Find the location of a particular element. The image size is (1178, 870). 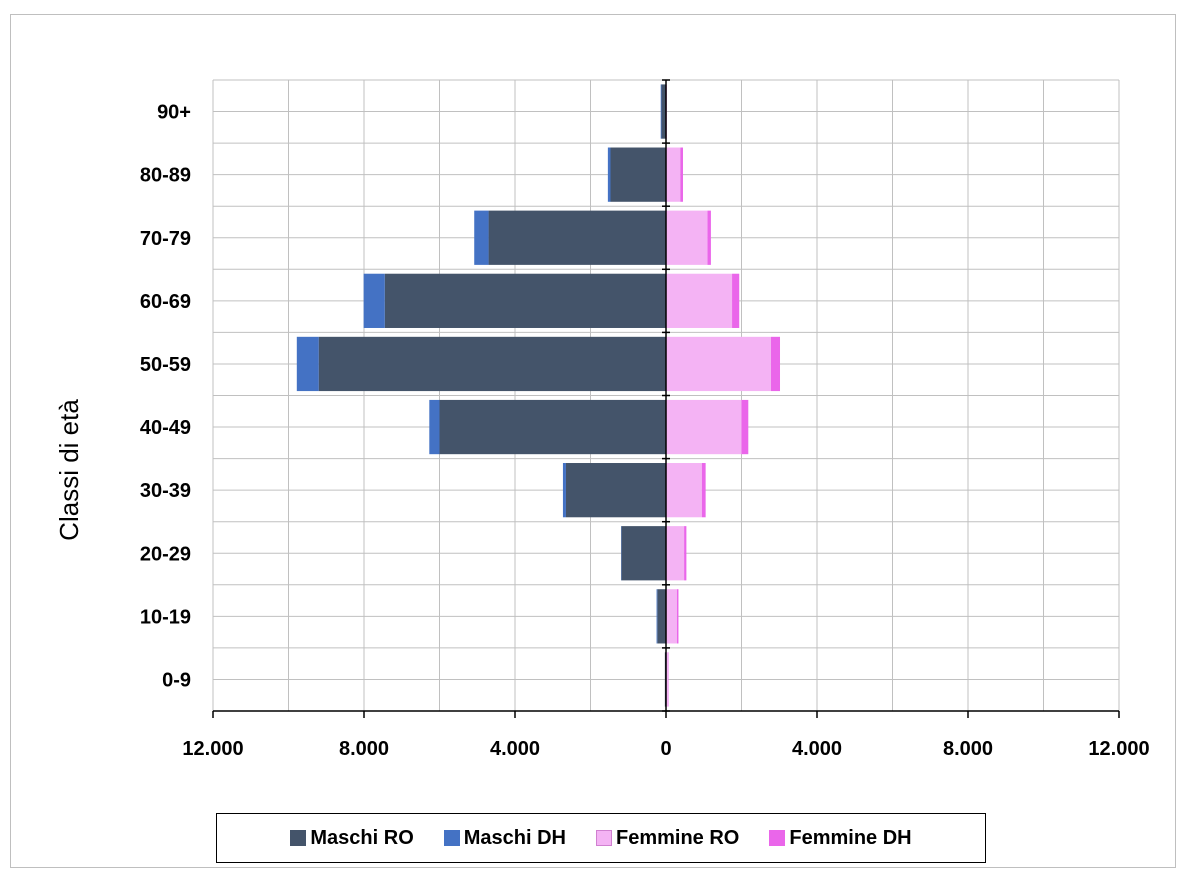

legend-item-femmine-dh: Femmine DH is located at coordinates (840, 838).